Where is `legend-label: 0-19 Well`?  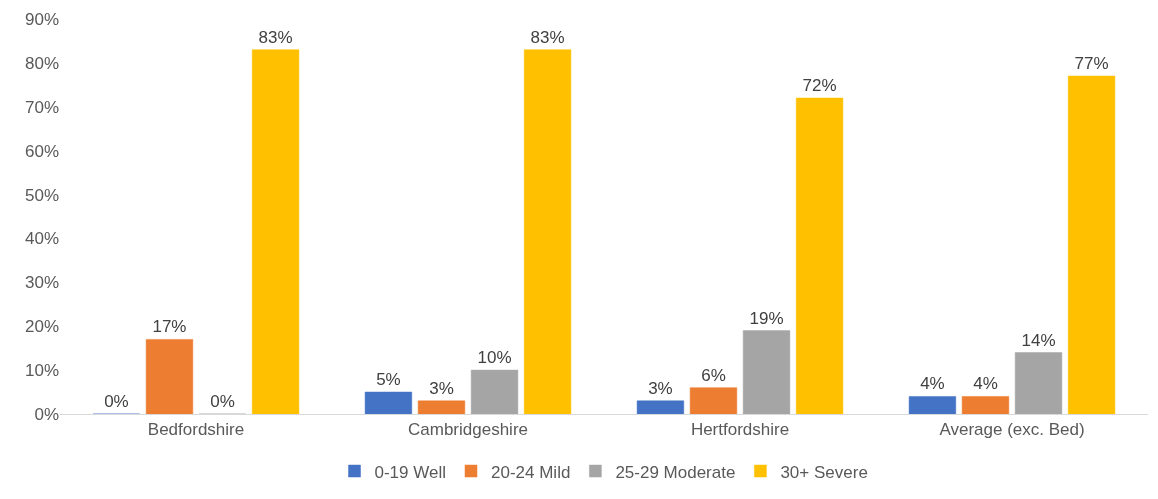 legend-label: 0-19 Well is located at coordinates (410, 472).